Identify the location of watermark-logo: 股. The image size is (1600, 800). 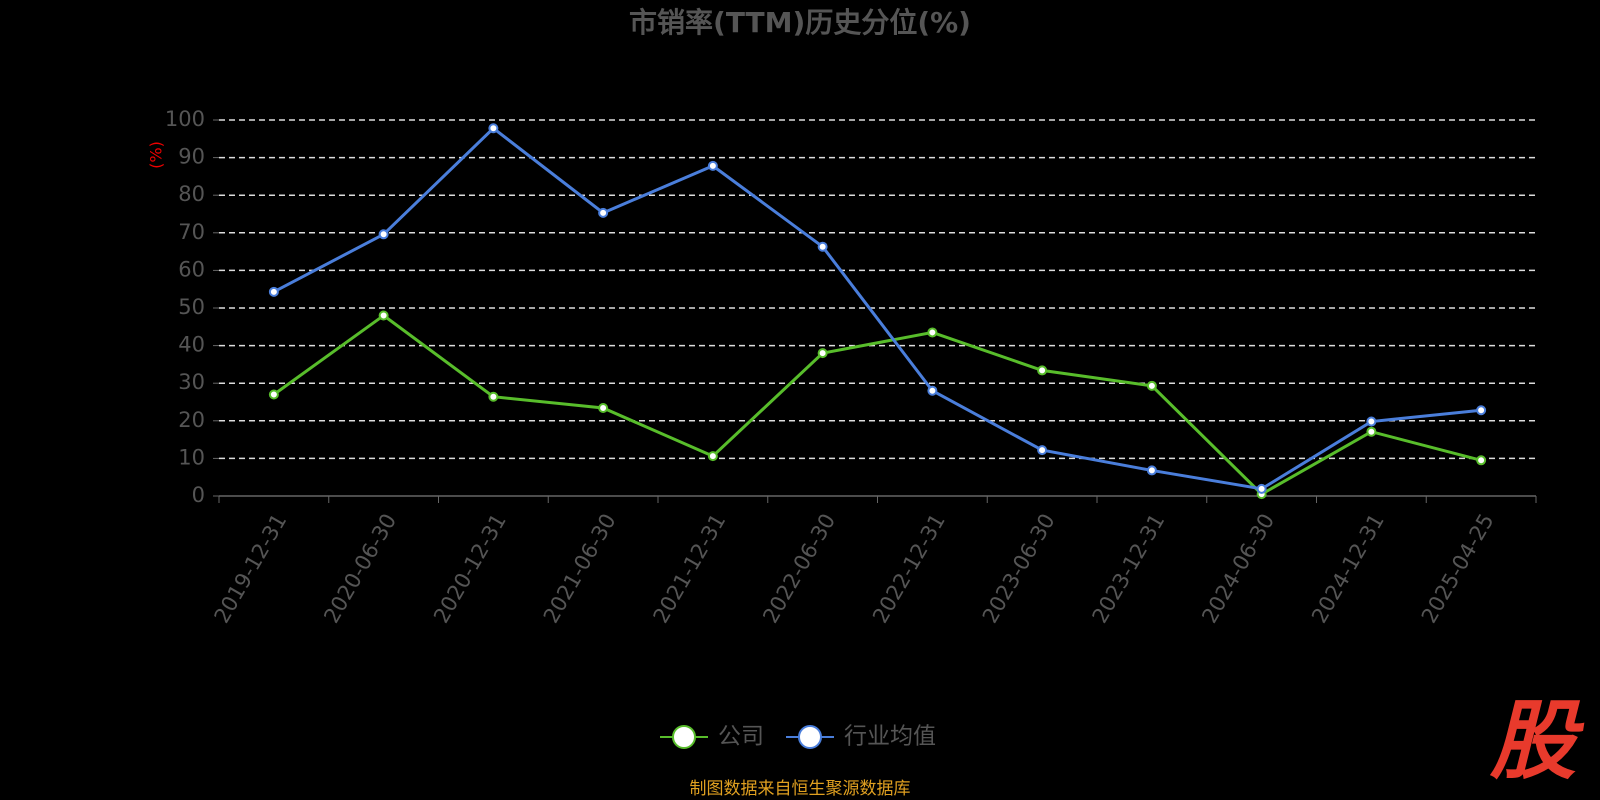
(1537, 741).